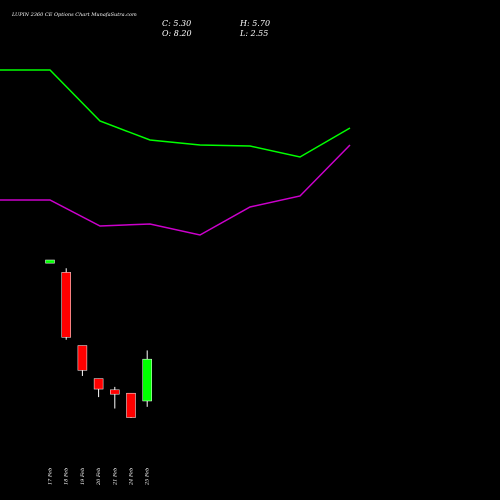 This screenshot has width=500, height=500. What do you see at coordinates (176, 23) in the screenshot?
I see `close-value: C: 5.30` at bounding box center [176, 23].